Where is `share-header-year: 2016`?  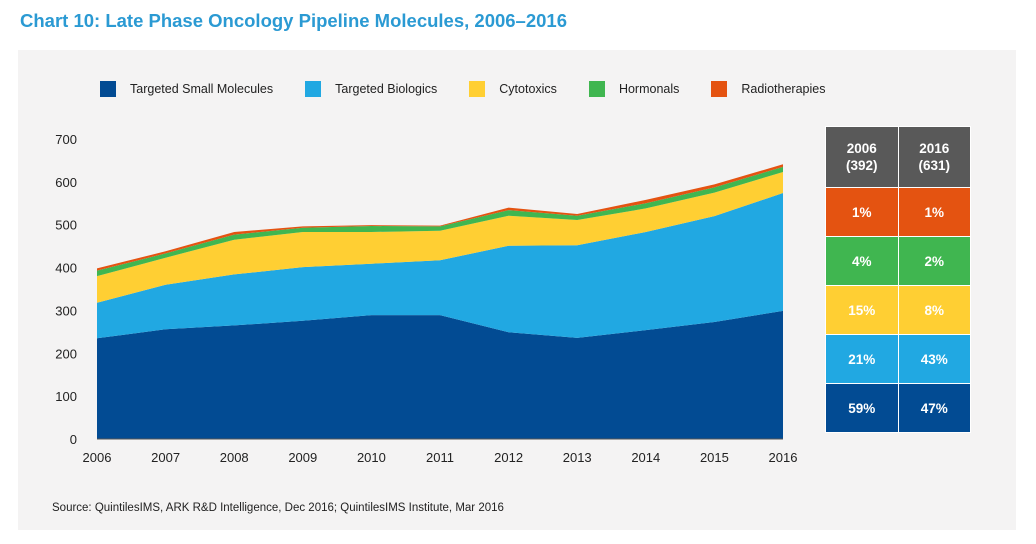
share-header-year: 2016 is located at coordinates (934, 148).